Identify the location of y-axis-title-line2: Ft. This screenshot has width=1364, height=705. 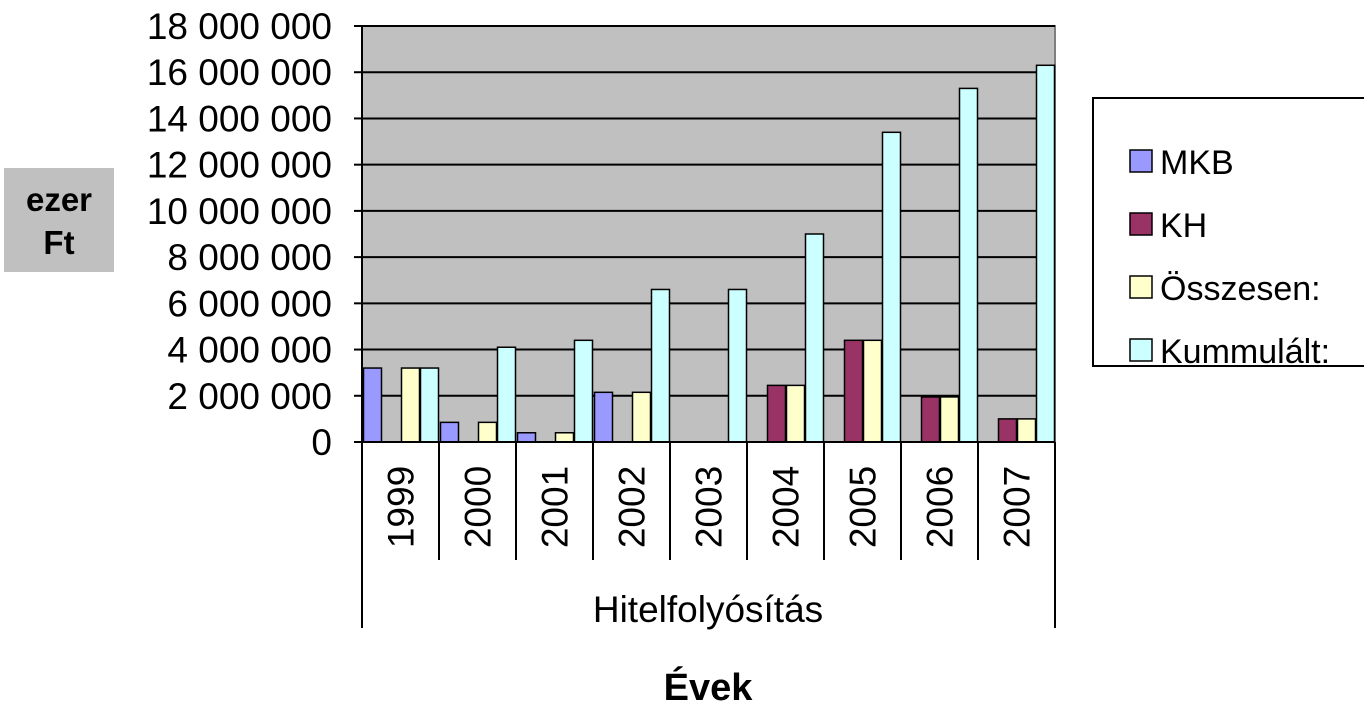
(58, 242).